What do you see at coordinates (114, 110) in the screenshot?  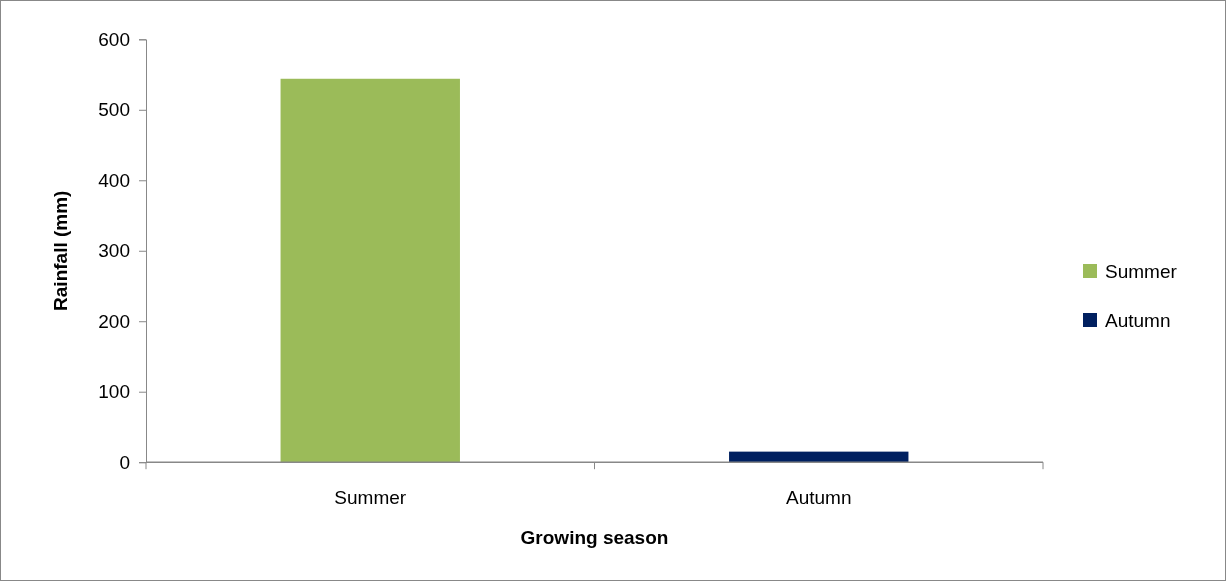 I see `y-tick-label: 500` at bounding box center [114, 110].